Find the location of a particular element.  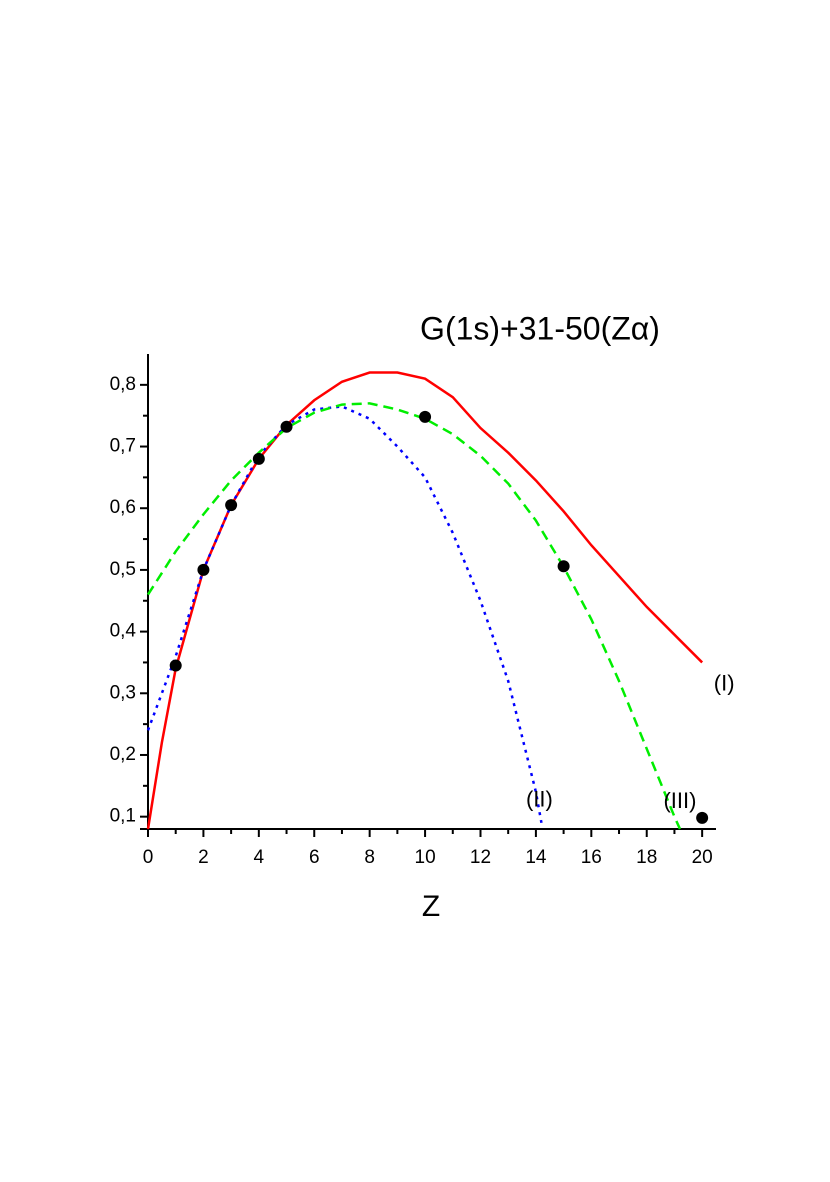

x-tick-label: 18 is located at coordinates (646, 857).